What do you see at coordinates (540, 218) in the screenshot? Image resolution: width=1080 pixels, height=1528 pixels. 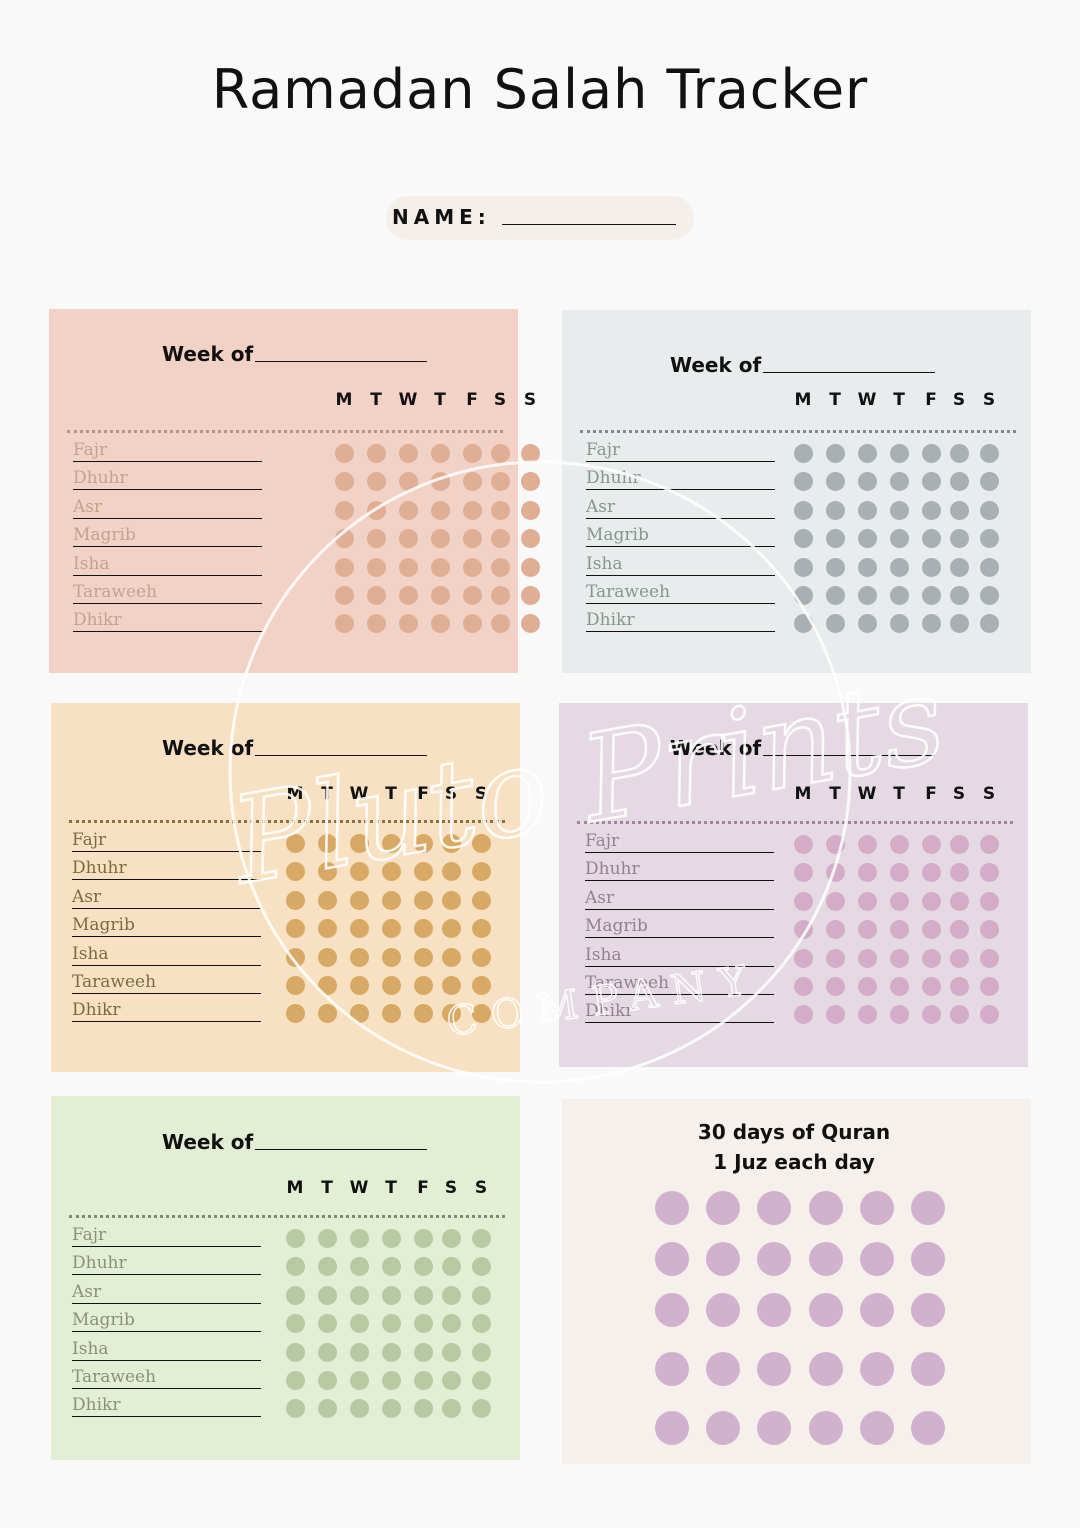 I see `name-field: NAME:` at bounding box center [540, 218].